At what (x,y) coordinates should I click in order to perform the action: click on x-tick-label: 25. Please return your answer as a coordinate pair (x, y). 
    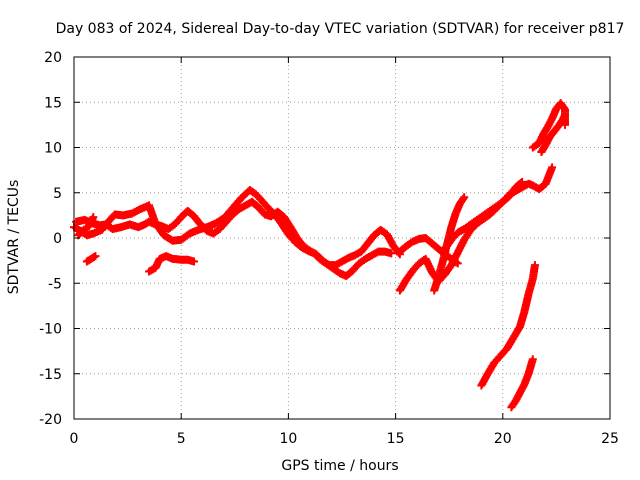
    Looking at the image, I should click on (610, 439).